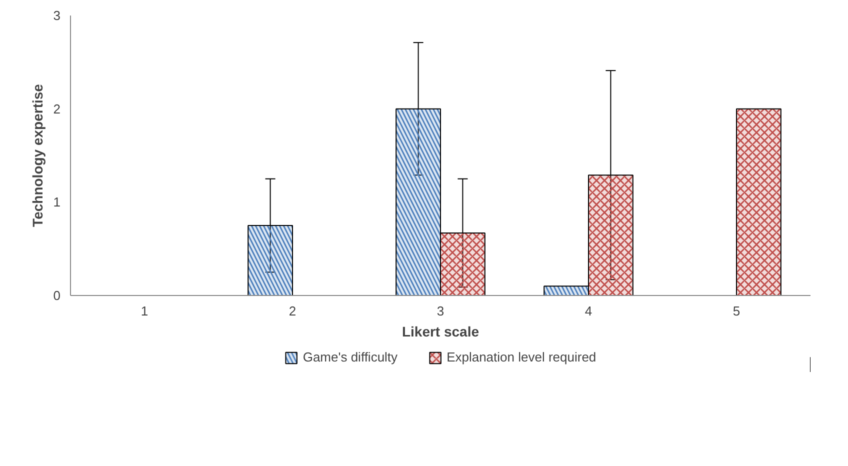 The image size is (848, 466). What do you see at coordinates (521, 357) in the screenshot?
I see `legend-label: Explanation level required` at bounding box center [521, 357].